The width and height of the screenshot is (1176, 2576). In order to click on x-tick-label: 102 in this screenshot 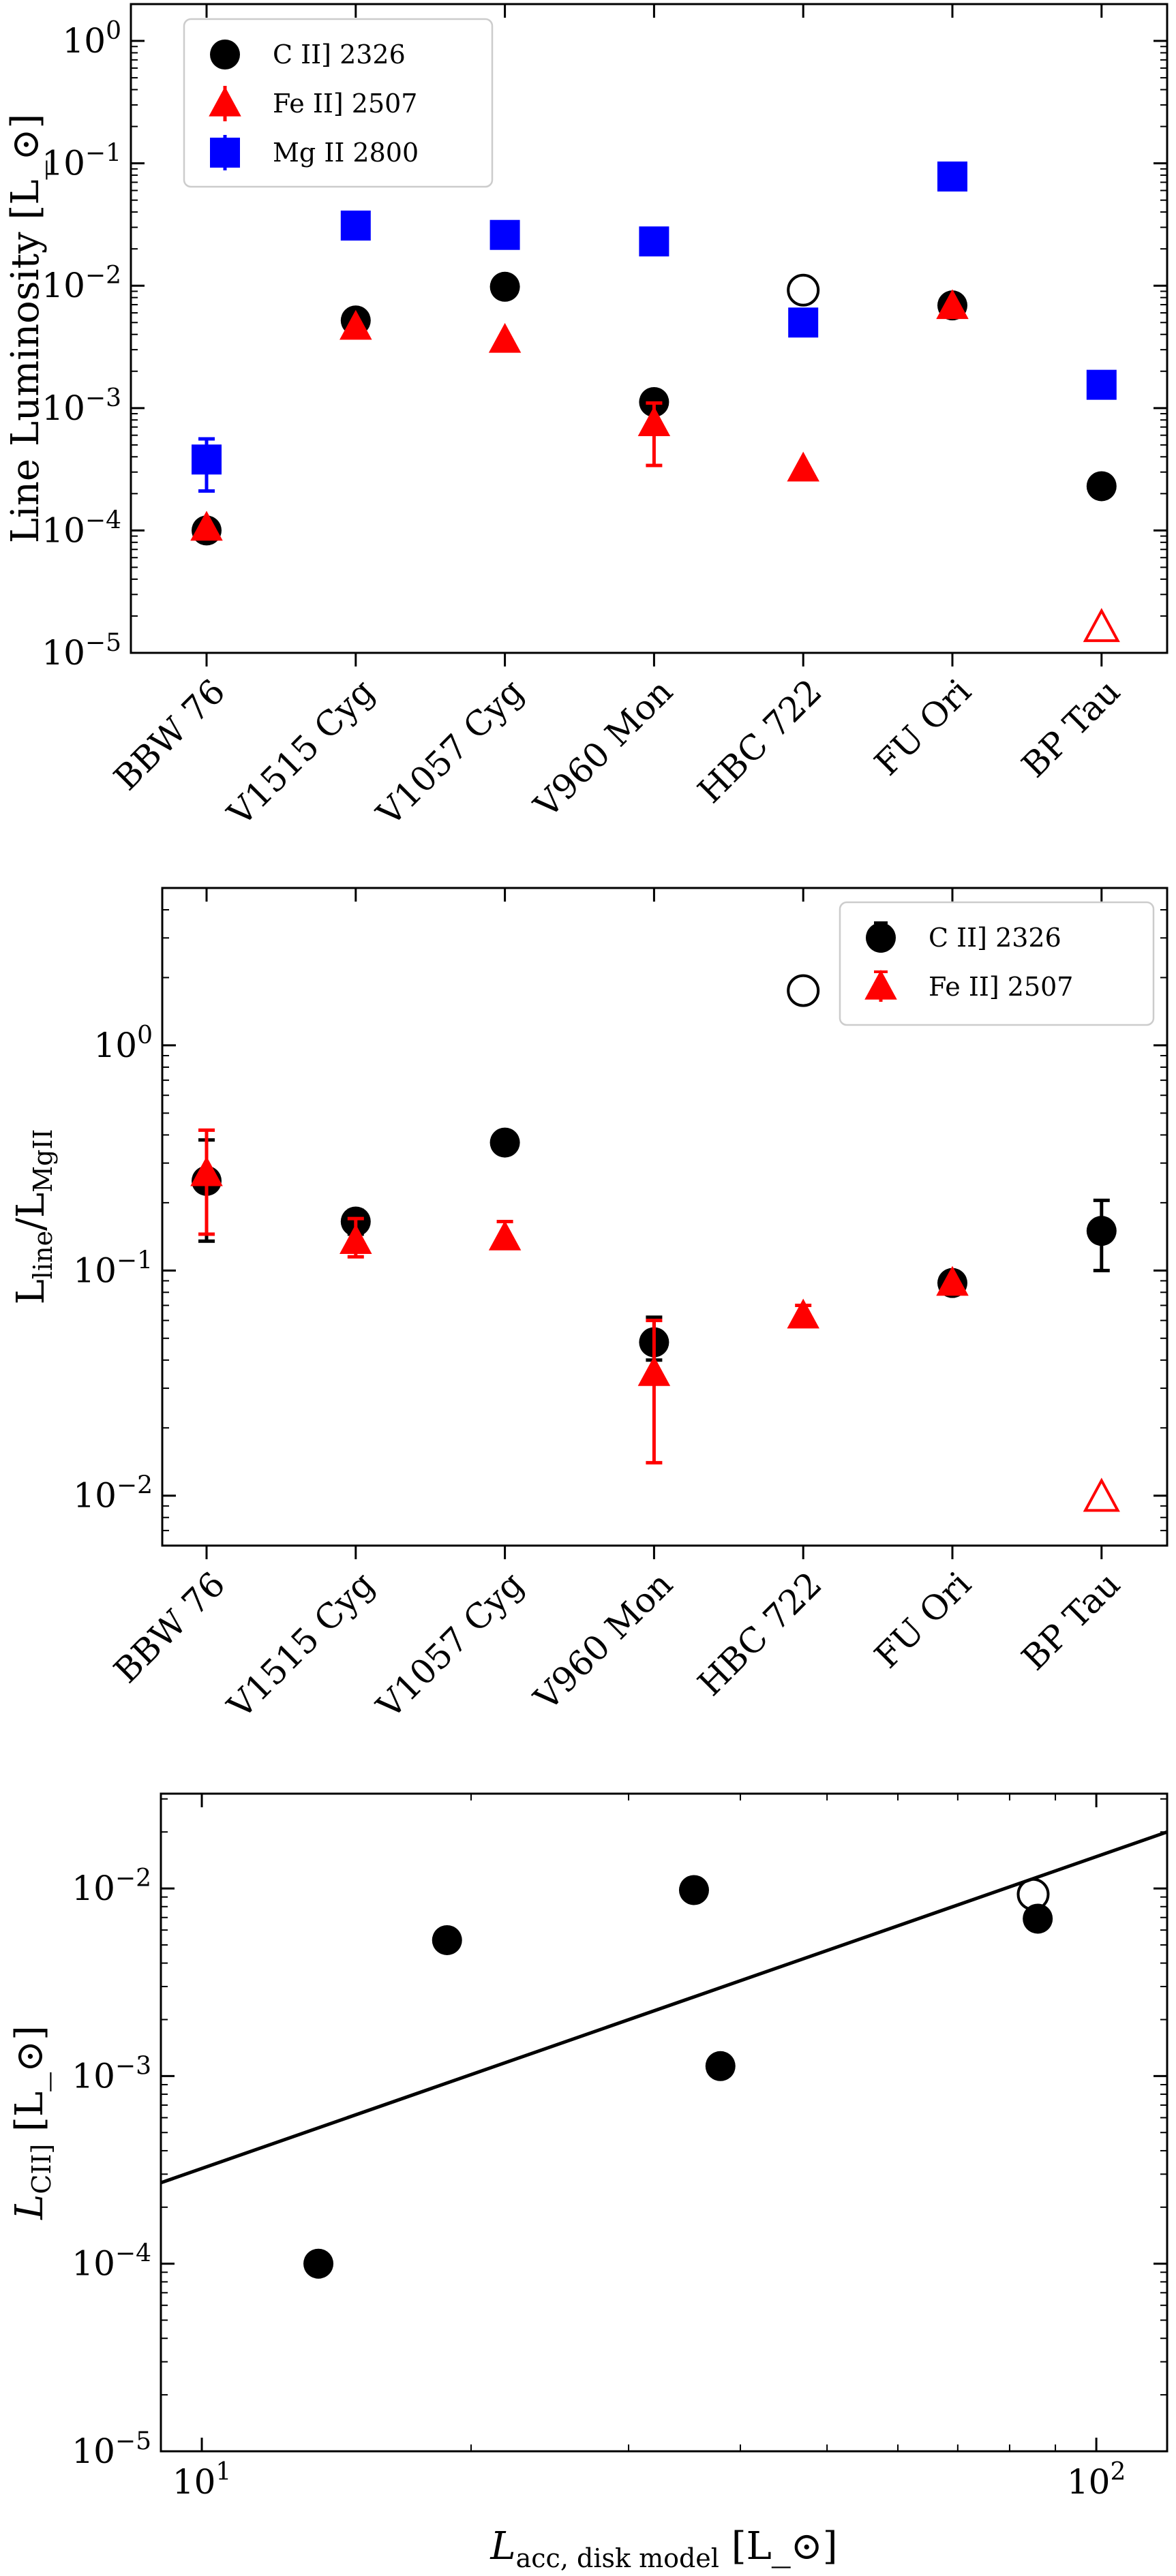, I will do `click(1096, 2480)`.